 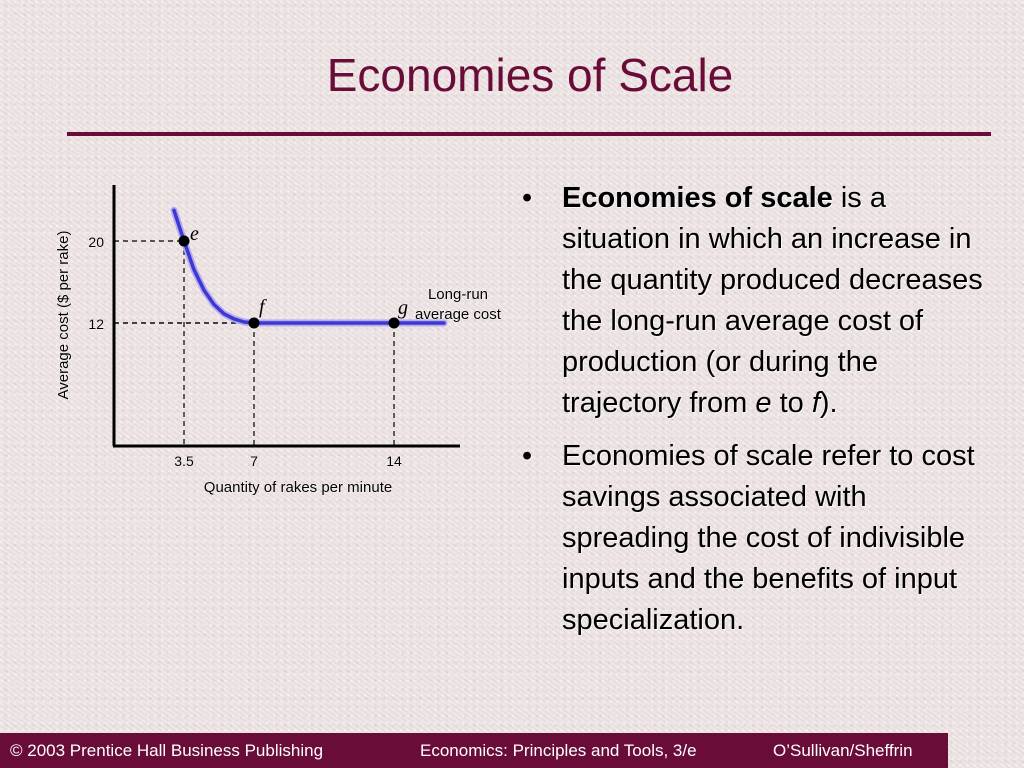 What do you see at coordinates (843, 750) in the screenshot?
I see `footer-authors: O’Sullivan/Sheffrin` at bounding box center [843, 750].